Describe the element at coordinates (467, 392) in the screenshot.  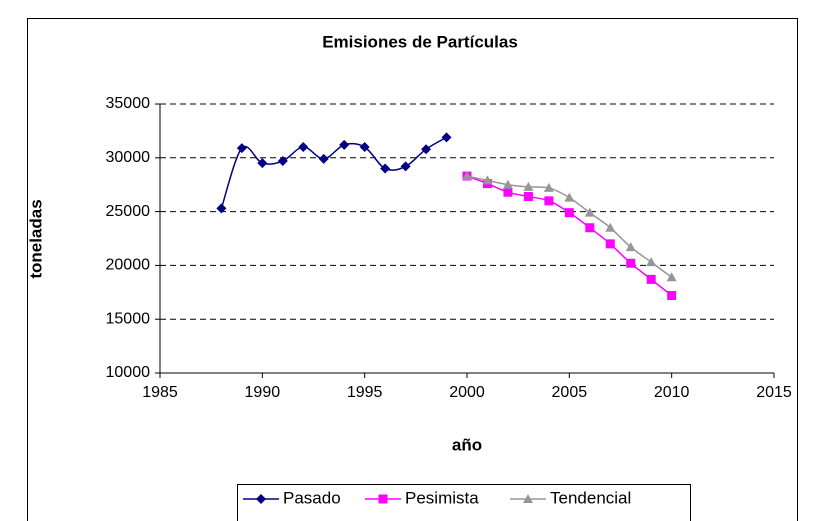
I see `x-tick-label: 2000` at that location.